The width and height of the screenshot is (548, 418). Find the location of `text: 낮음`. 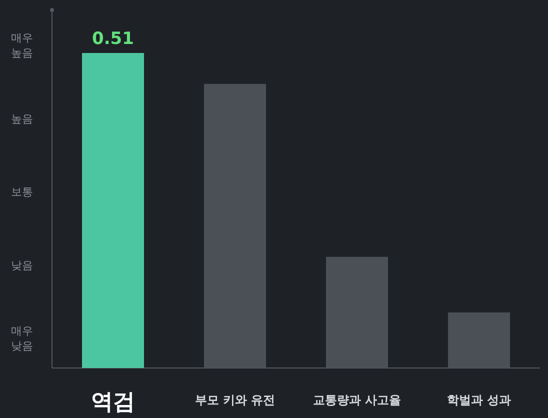

text: 낮음 is located at coordinates (22, 265).